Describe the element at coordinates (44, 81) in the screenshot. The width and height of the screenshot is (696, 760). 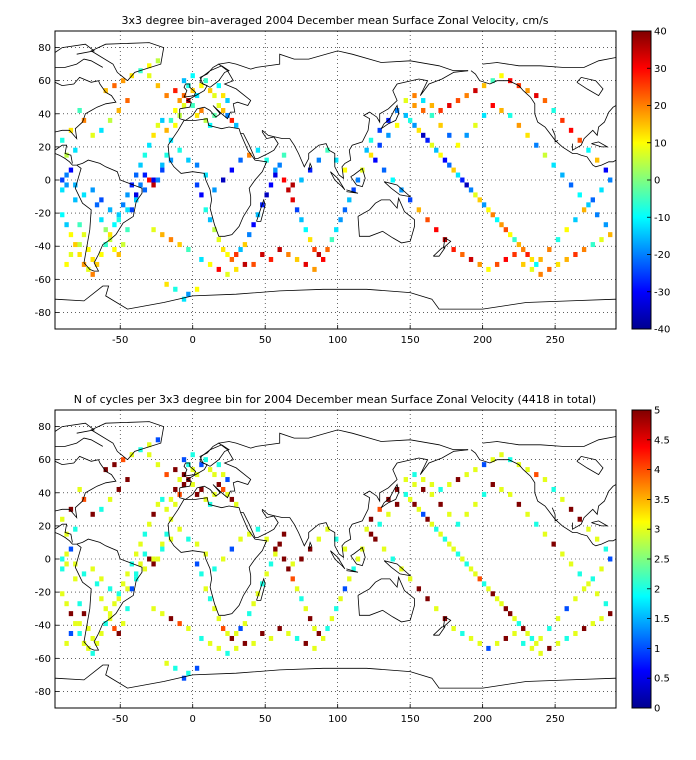
I see `y-tick-label: 60` at that location.